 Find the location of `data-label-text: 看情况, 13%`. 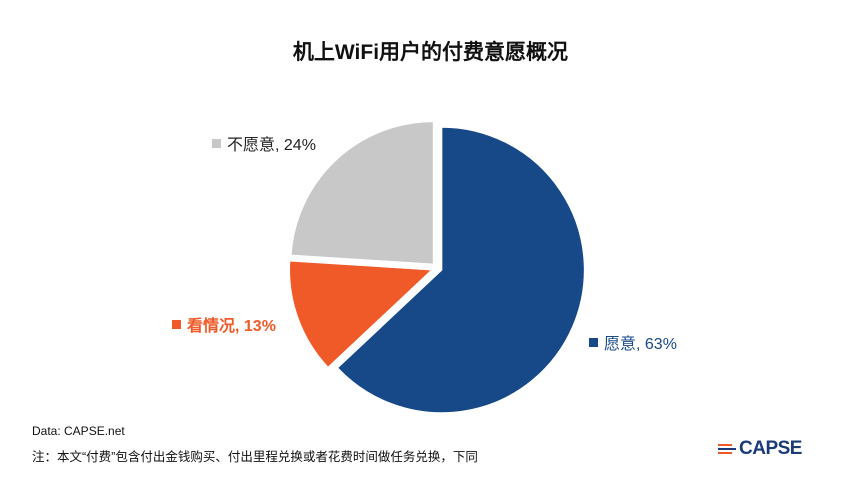

data-label-text: 看情况, 13% is located at coordinates (231, 326).